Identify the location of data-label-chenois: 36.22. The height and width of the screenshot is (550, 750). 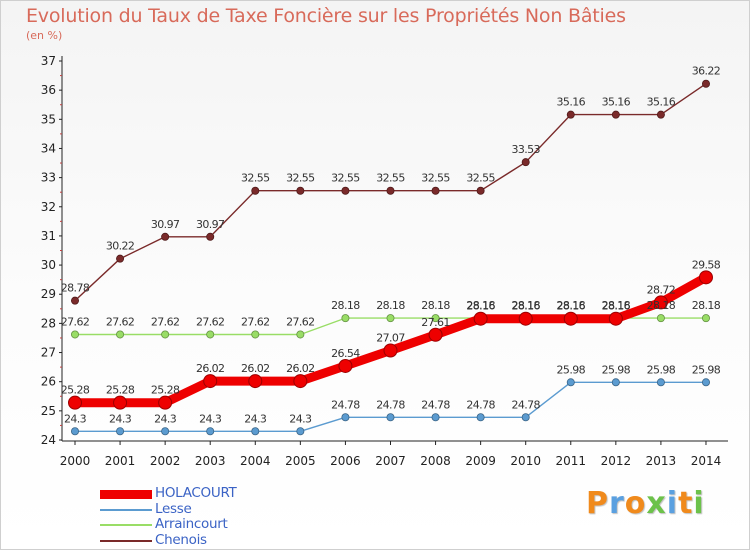
(706, 71).